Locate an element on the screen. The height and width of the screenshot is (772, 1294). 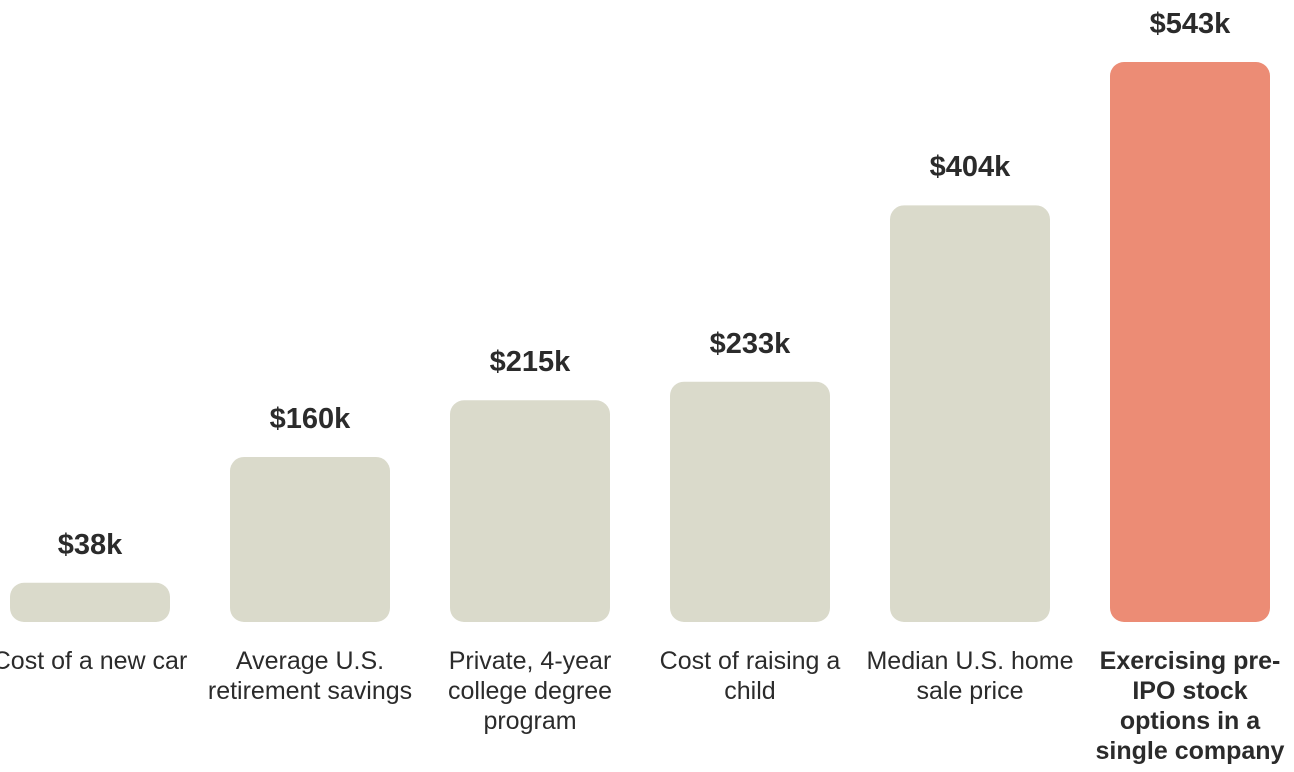
value-label: $215k is located at coordinates (530, 362).